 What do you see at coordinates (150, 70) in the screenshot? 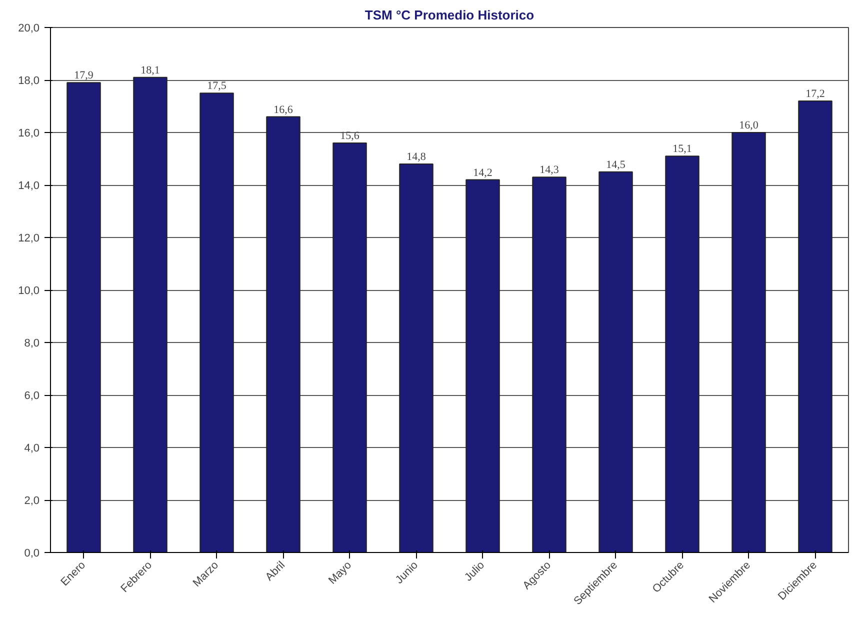
I see `data-label: 18,1` at bounding box center [150, 70].